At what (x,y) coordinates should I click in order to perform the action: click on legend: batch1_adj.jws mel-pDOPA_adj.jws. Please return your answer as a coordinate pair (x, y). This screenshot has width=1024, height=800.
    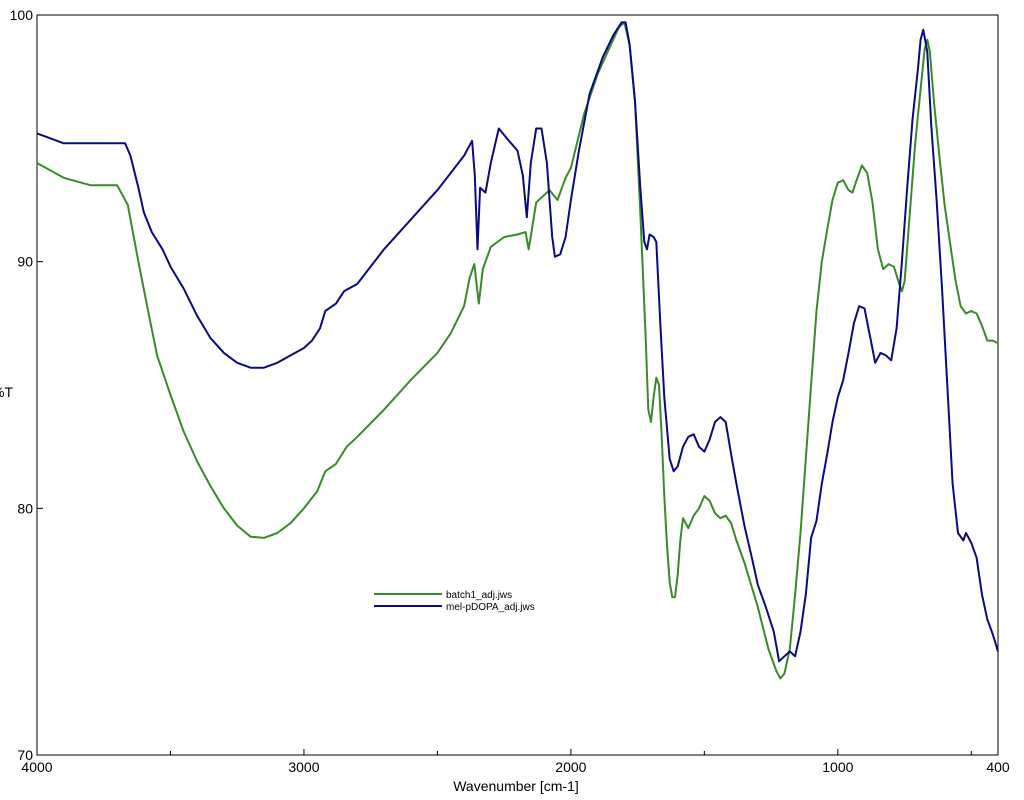
    Looking at the image, I should click on (454, 601).